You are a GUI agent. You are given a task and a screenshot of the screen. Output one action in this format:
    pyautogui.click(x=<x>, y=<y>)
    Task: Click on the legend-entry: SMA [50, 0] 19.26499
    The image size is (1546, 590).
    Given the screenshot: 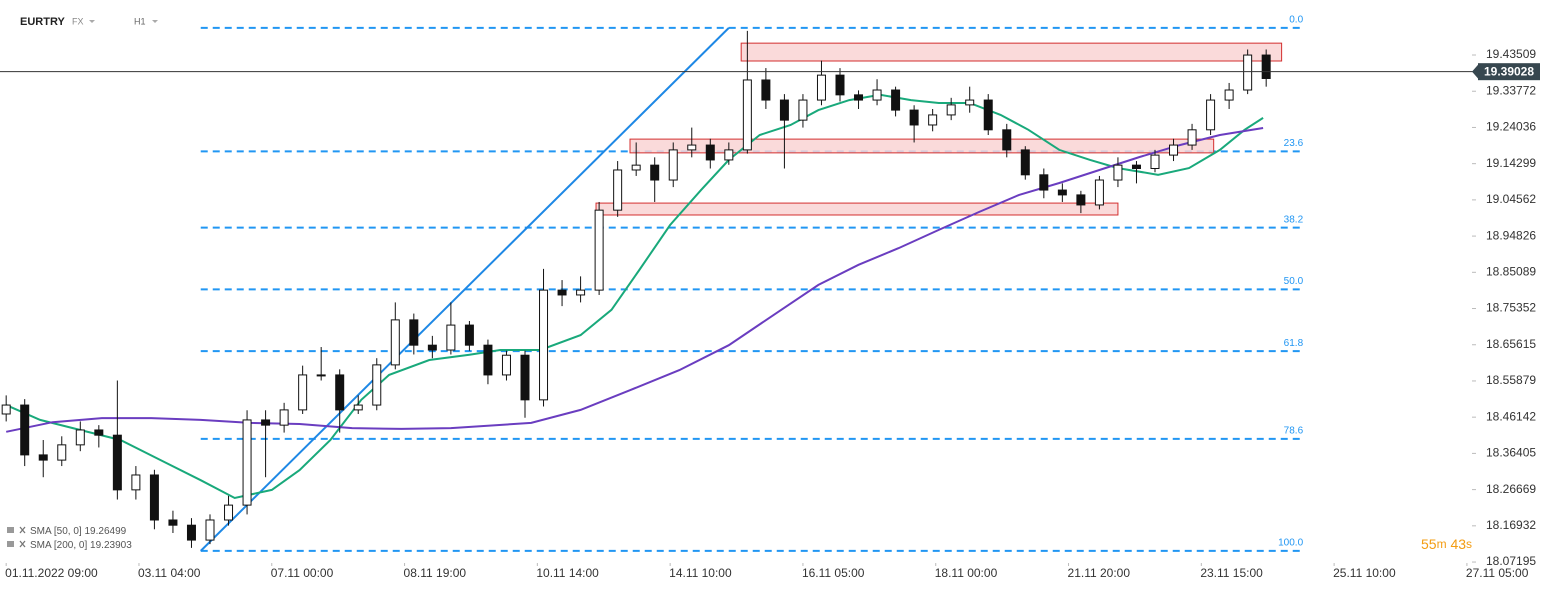 What is the action you would take?
    pyautogui.click(x=78, y=531)
    